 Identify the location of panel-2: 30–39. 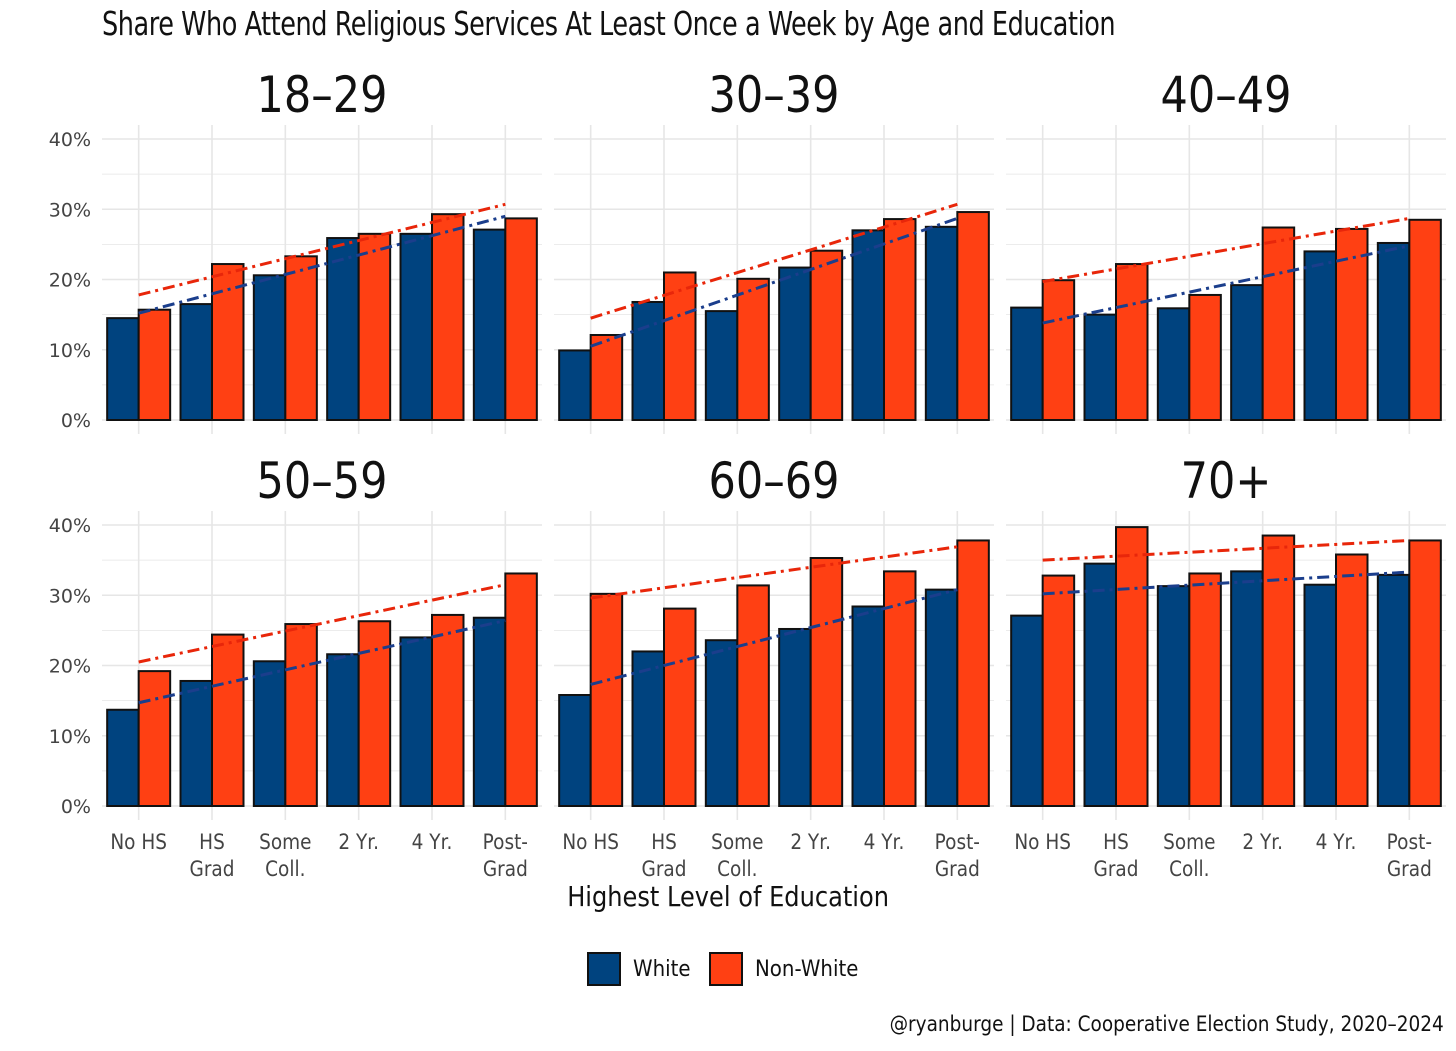
(774, 250).